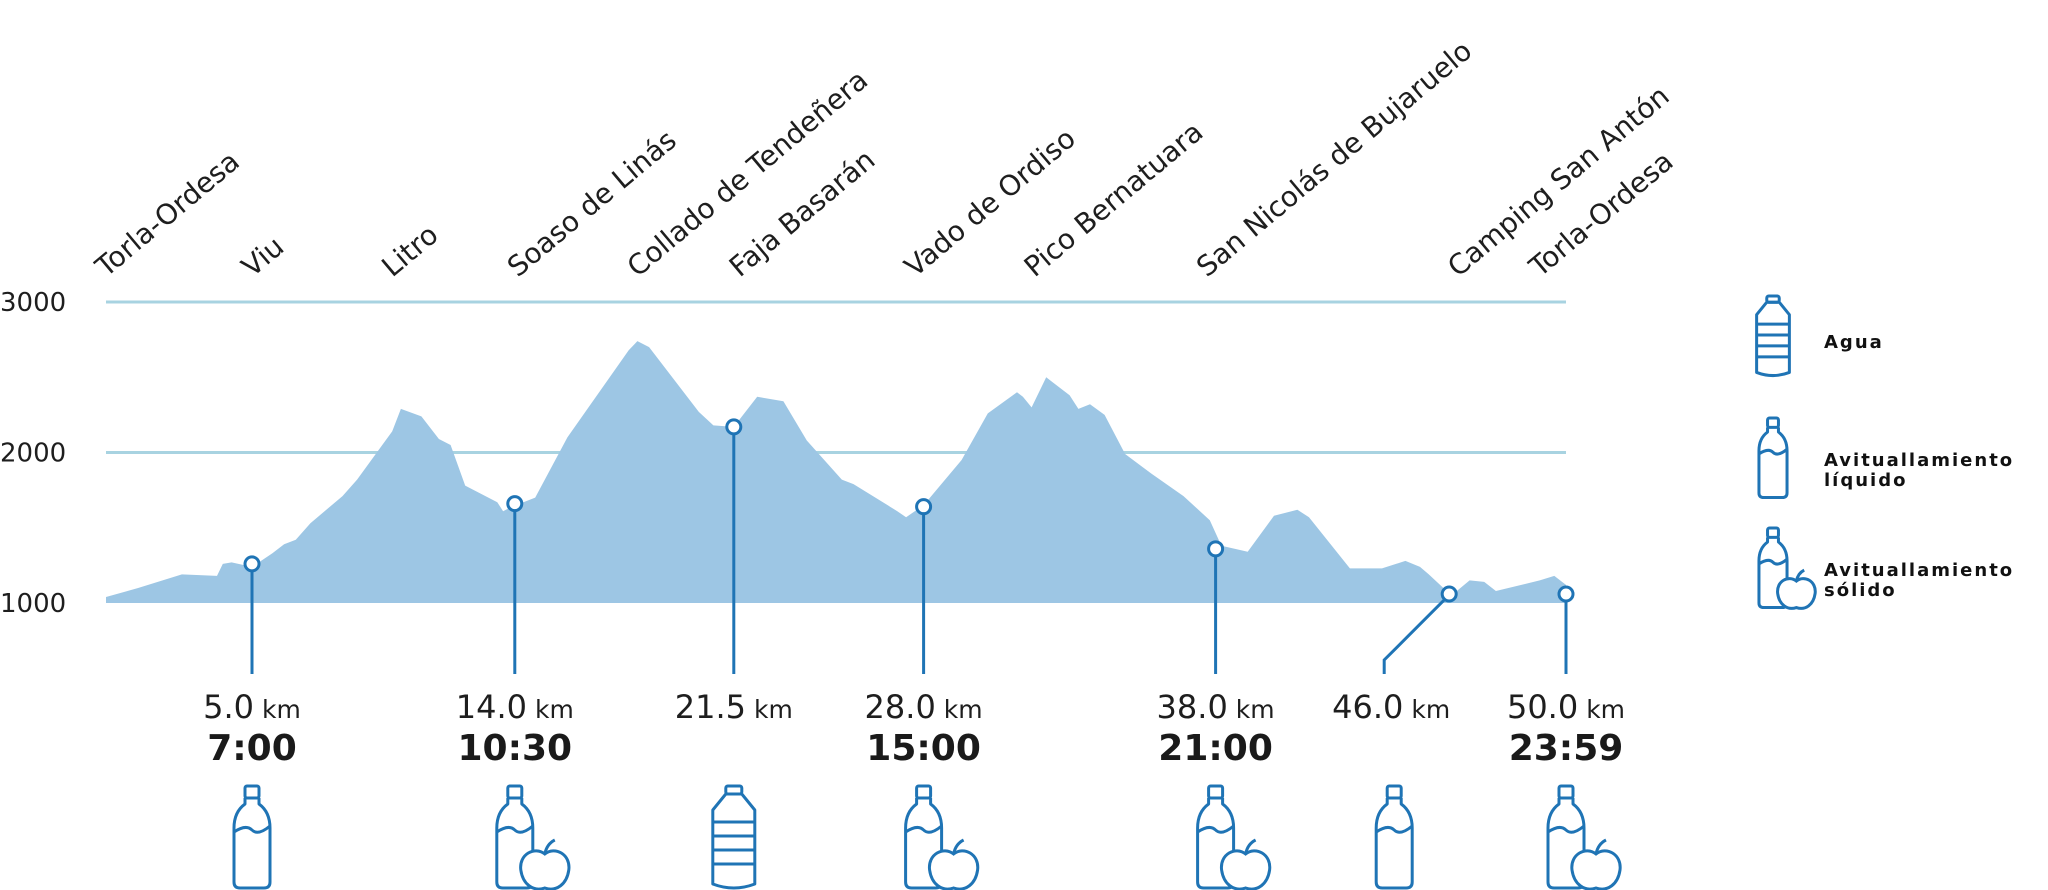 This screenshot has height=890, width=2048. I want to click on checkpoint: 46.0 km, so click(1395, 737).